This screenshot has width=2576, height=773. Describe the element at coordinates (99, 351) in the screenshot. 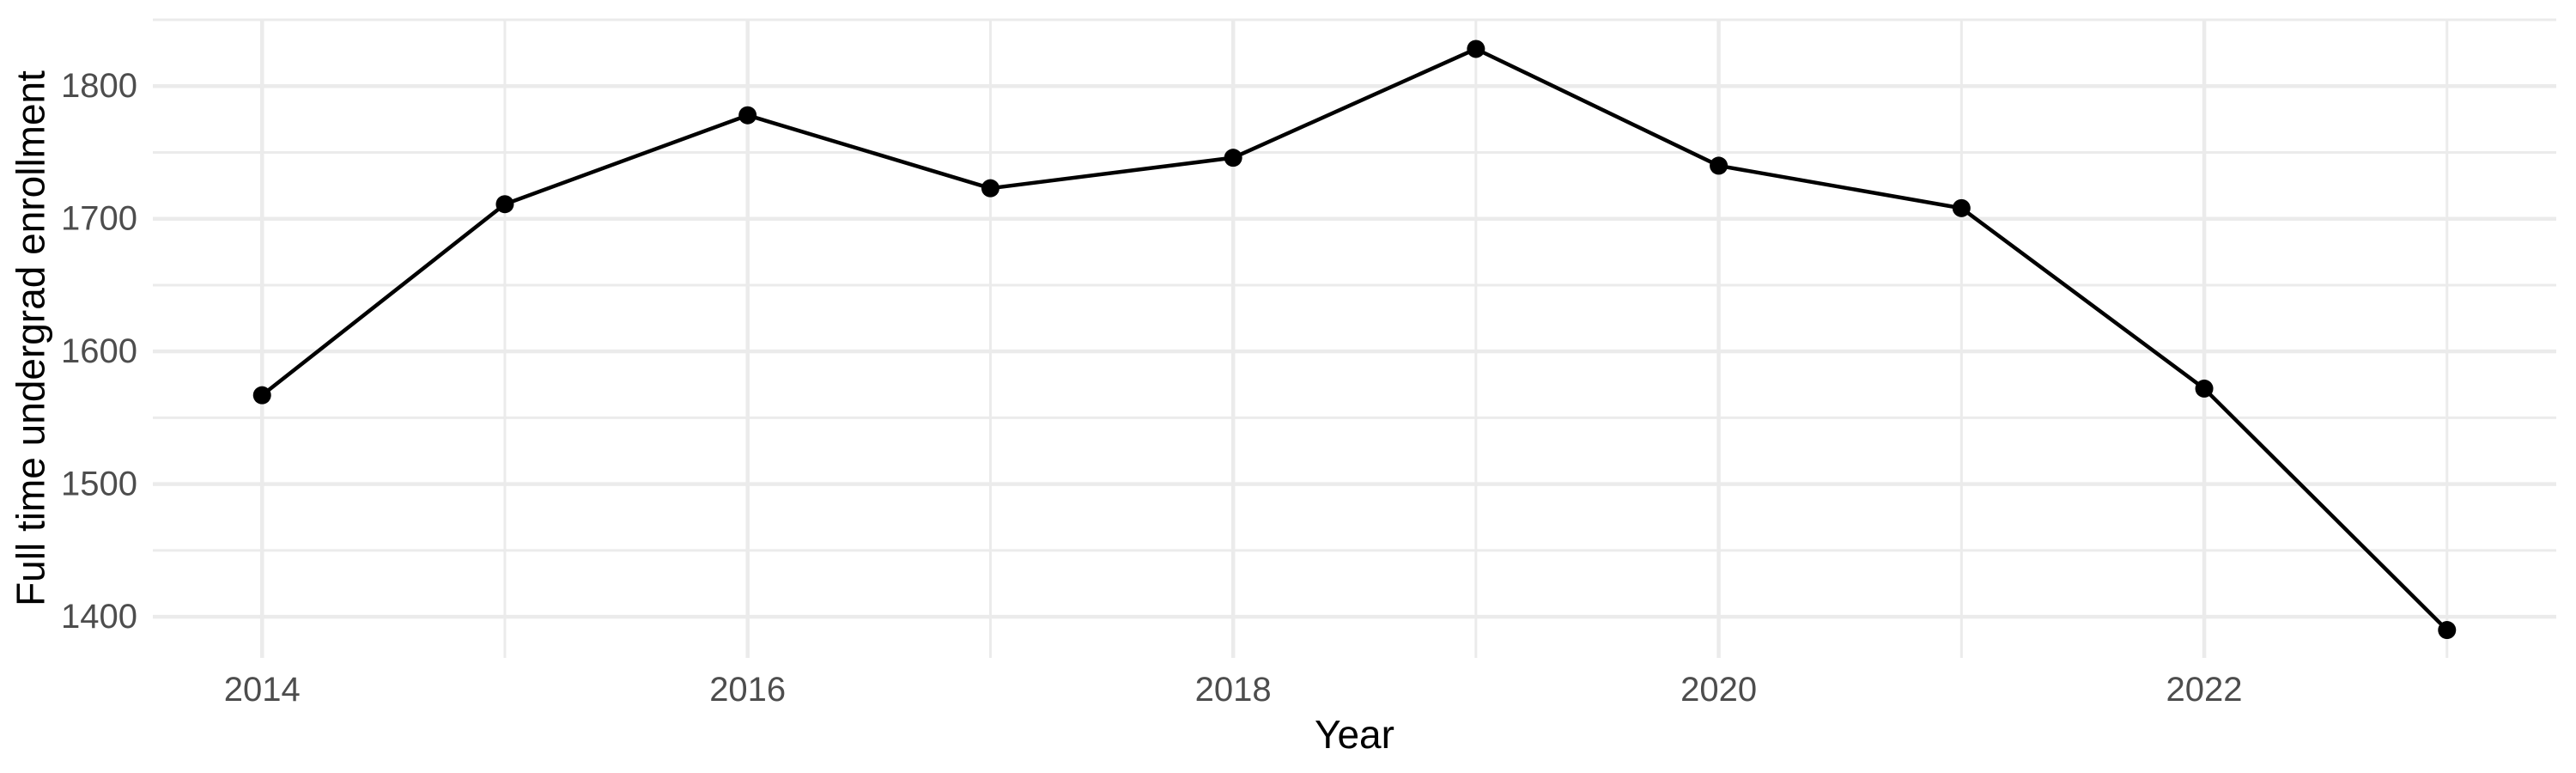

I see `y-tick-label: 1600` at that location.